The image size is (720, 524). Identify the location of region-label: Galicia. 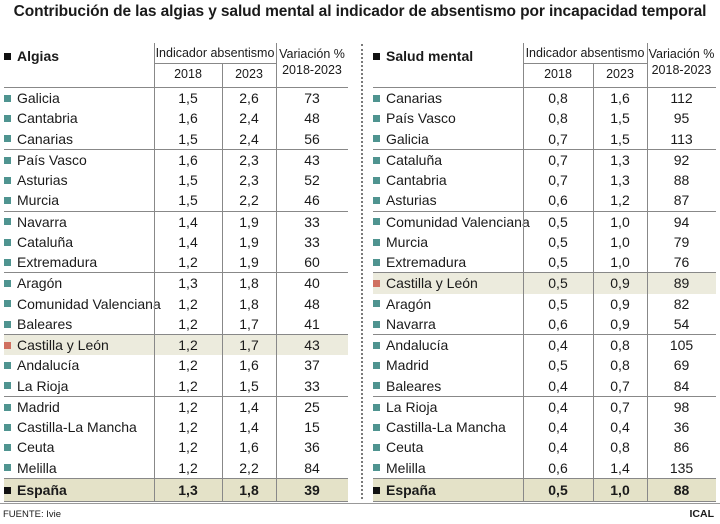
(407, 138).